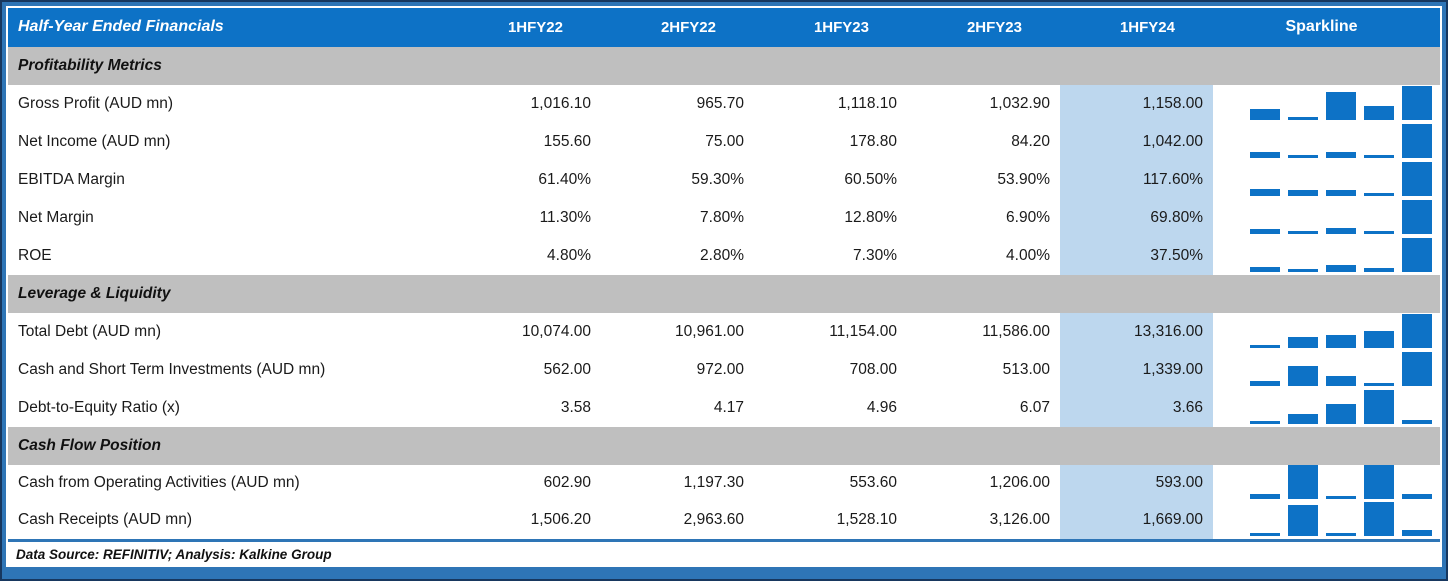  I want to click on value-cell: 2.80%, so click(722, 255).